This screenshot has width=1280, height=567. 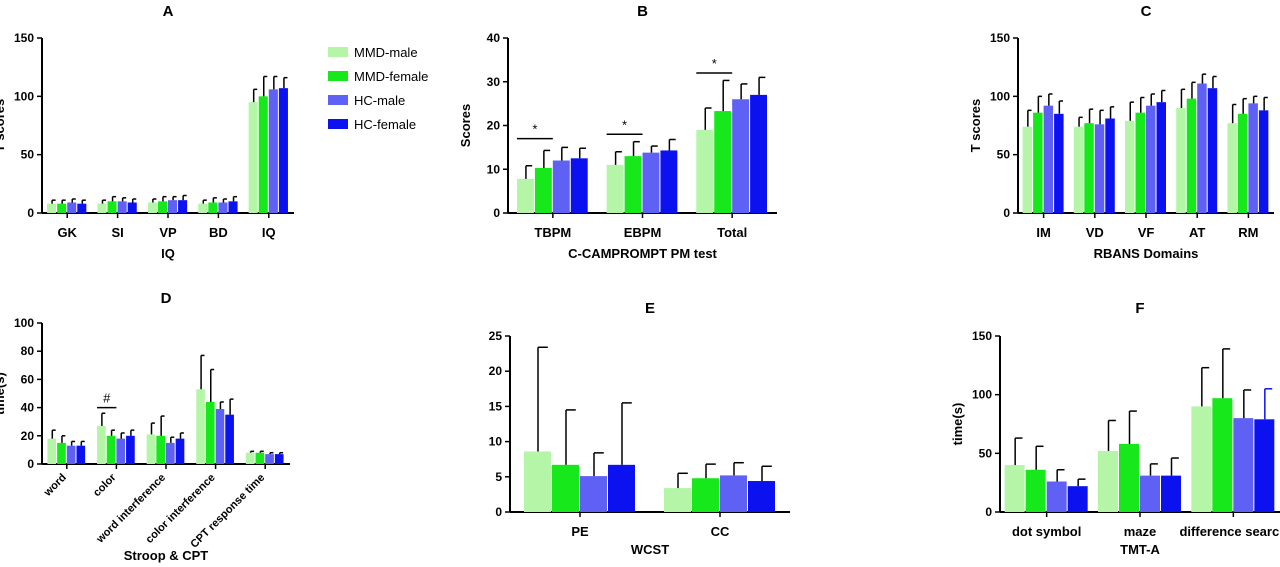 I want to click on x-axis-title: WCST, so click(x=650, y=549).